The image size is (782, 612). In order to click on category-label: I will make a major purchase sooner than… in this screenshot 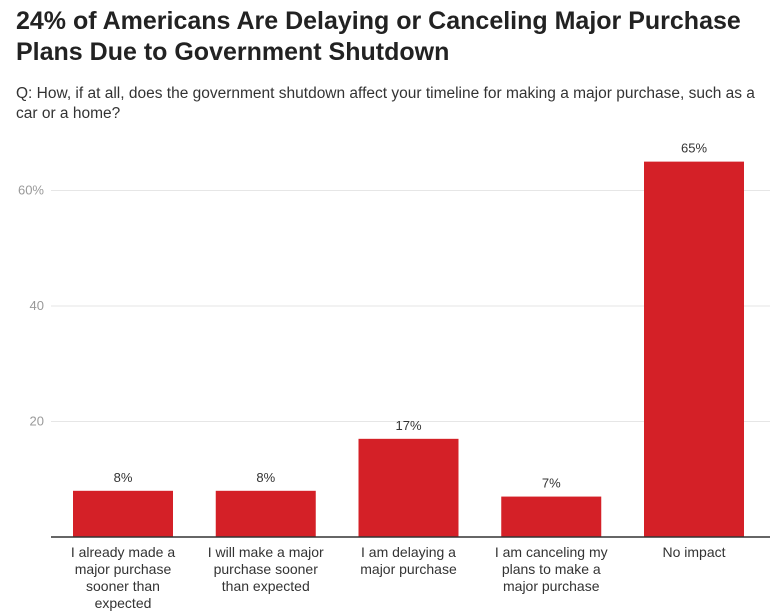, I will do `click(265, 569)`.